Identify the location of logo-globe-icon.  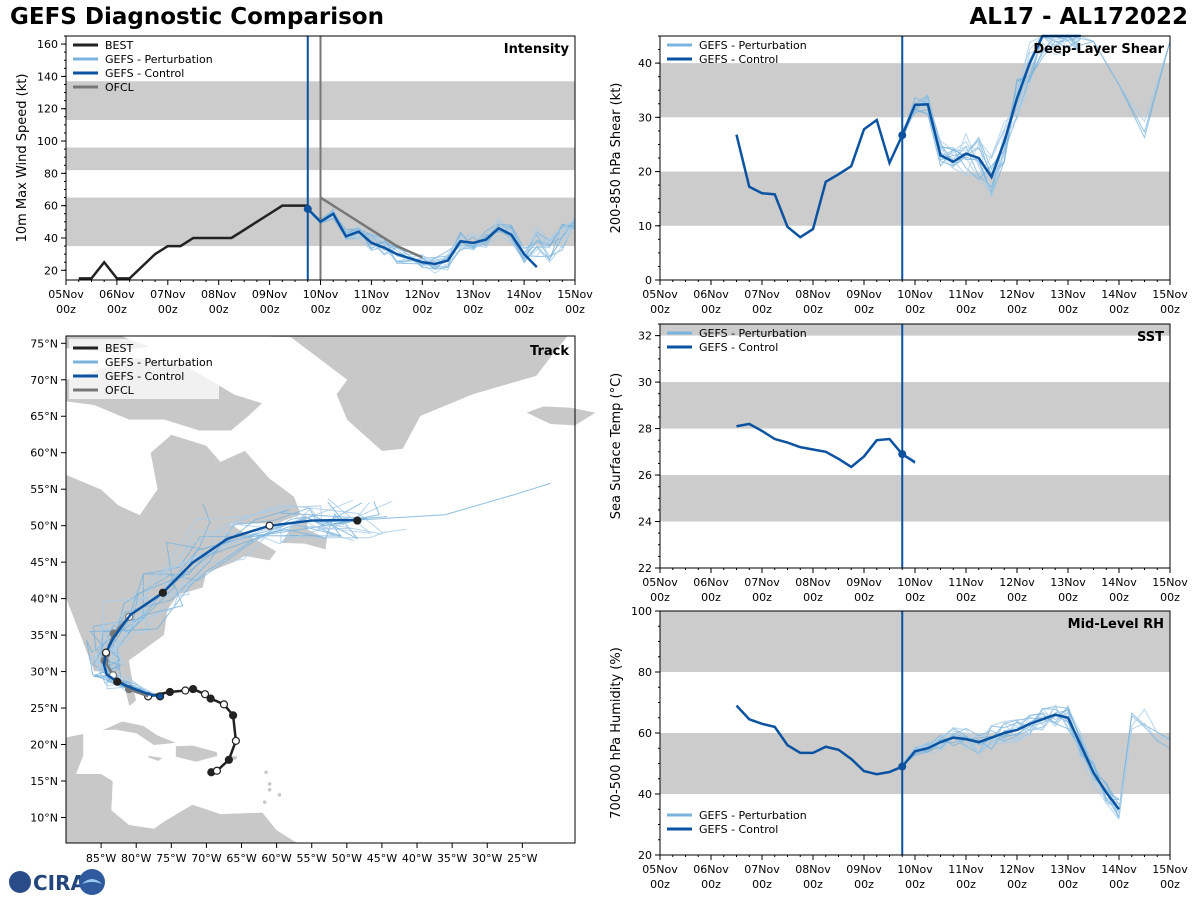
(20, 882).